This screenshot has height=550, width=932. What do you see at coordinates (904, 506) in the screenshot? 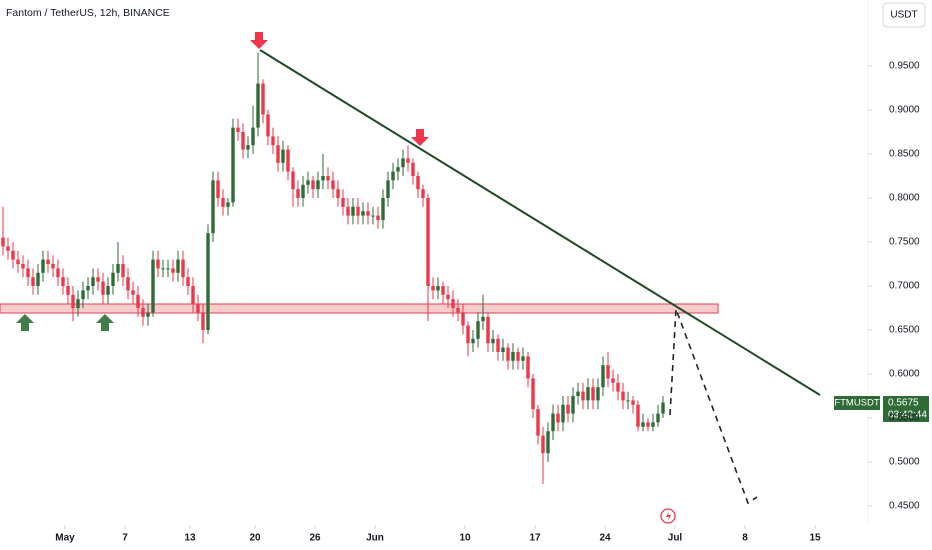
I see `y-tick-label: 0.4500` at bounding box center [904, 506].